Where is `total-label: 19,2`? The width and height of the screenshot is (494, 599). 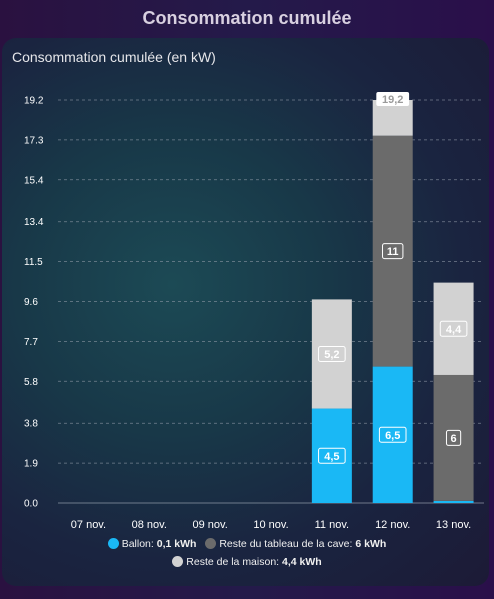
total-label: 19,2 is located at coordinates (392, 100).